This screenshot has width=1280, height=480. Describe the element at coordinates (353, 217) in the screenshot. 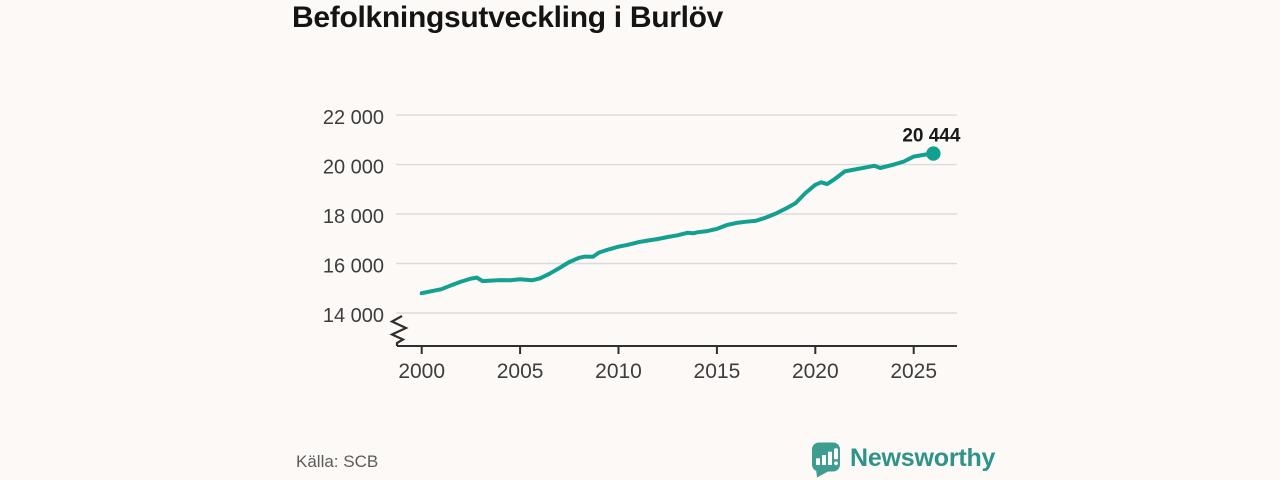

I see `y-axis-tick-label: 18 000` at that location.